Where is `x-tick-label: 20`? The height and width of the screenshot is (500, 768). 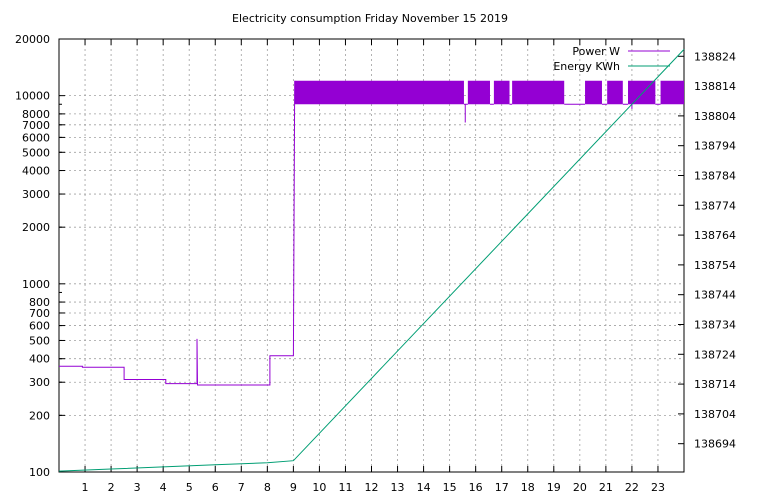
x-tick-label: 20 is located at coordinates (580, 487).